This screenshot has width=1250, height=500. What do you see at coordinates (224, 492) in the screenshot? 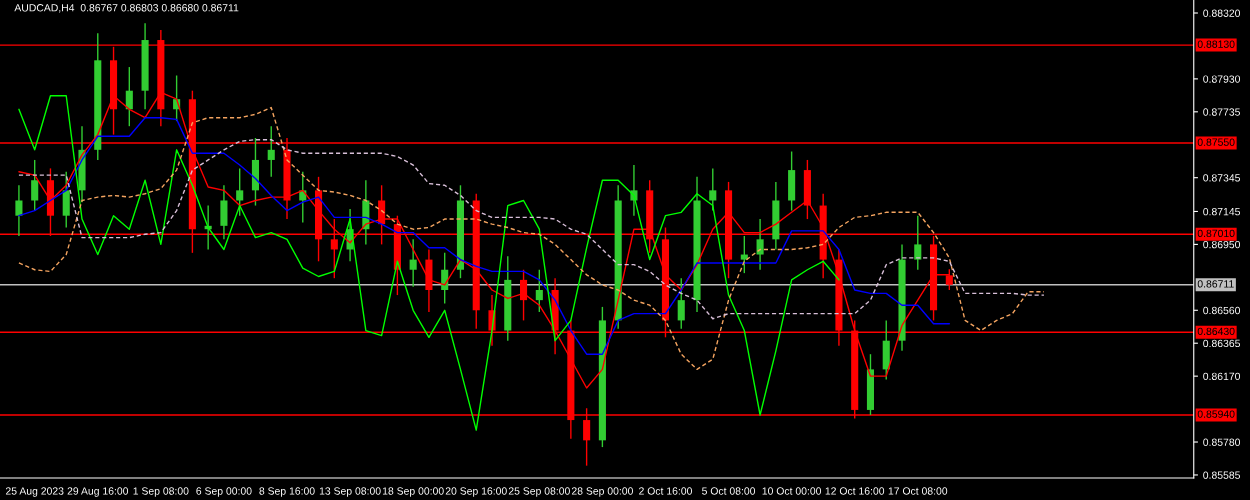
I see `x-tick-label: 6 Sep 00:00` at bounding box center [224, 492].